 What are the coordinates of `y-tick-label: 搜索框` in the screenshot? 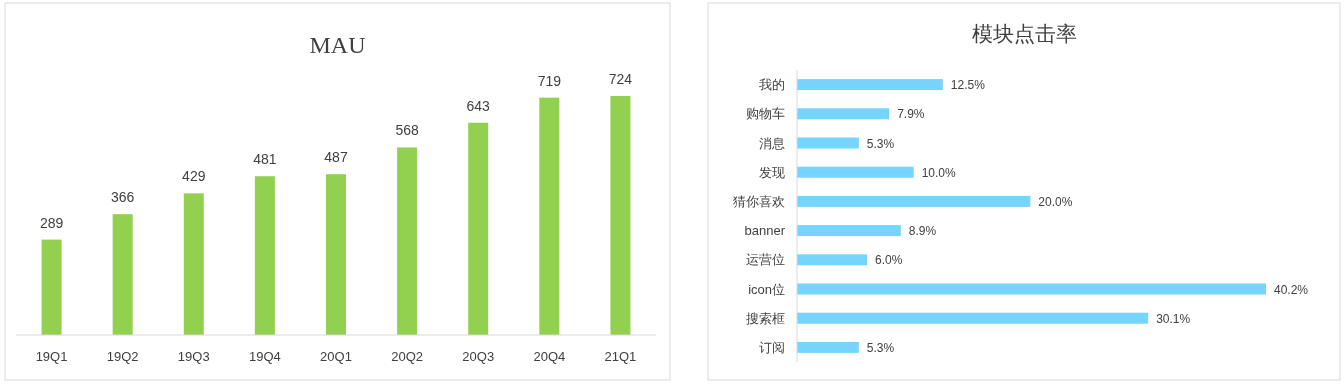 It's located at (765, 318).